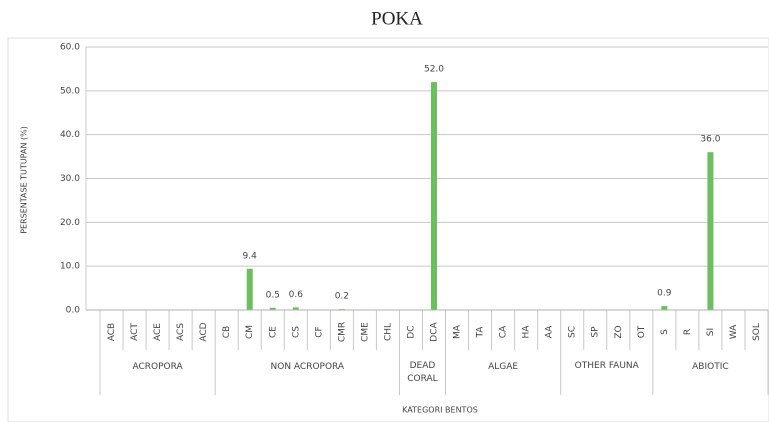  Describe the element at coordinates (24, 180) in the screenshot. I see `y-axis-title: PERSENTASE TUTUPAN (%)` at that location.